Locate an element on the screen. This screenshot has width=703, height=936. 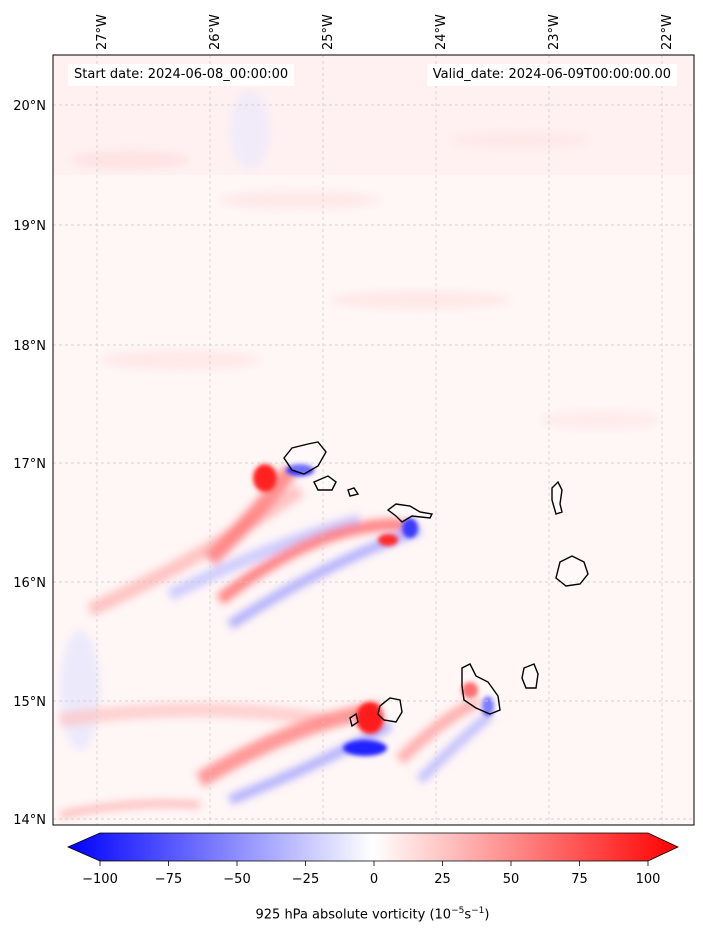
colorbar-label-exp1: −5 is located at coordinates (458, 911).